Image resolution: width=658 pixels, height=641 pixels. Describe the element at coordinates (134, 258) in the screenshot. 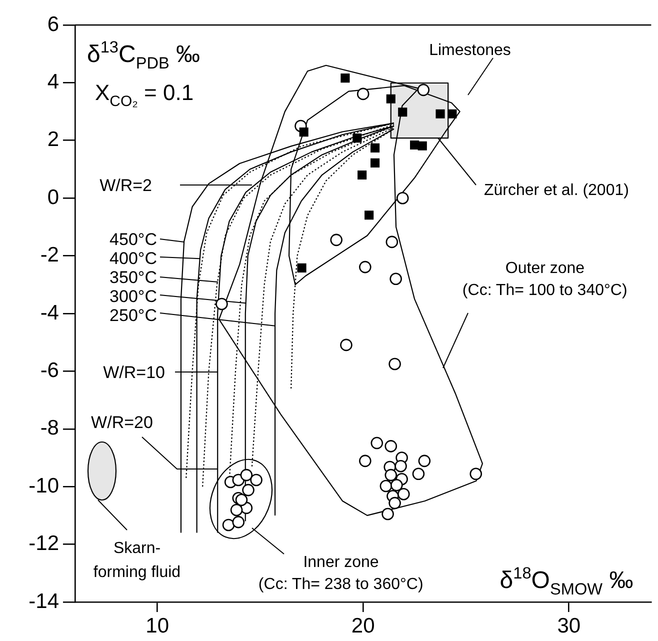

I see `annotation: 400°C` at that location.